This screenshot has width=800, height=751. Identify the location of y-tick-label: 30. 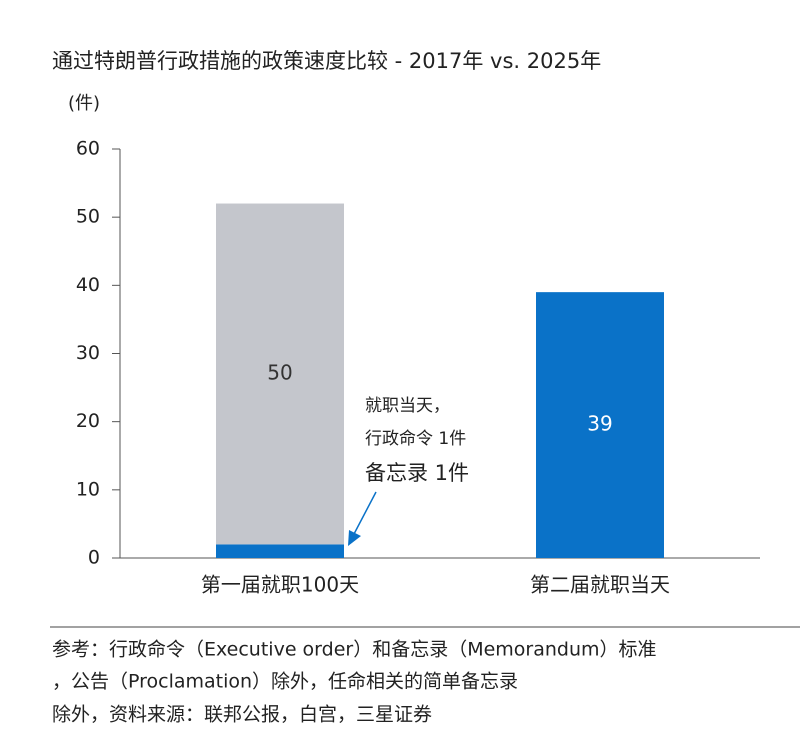
(88, 353).